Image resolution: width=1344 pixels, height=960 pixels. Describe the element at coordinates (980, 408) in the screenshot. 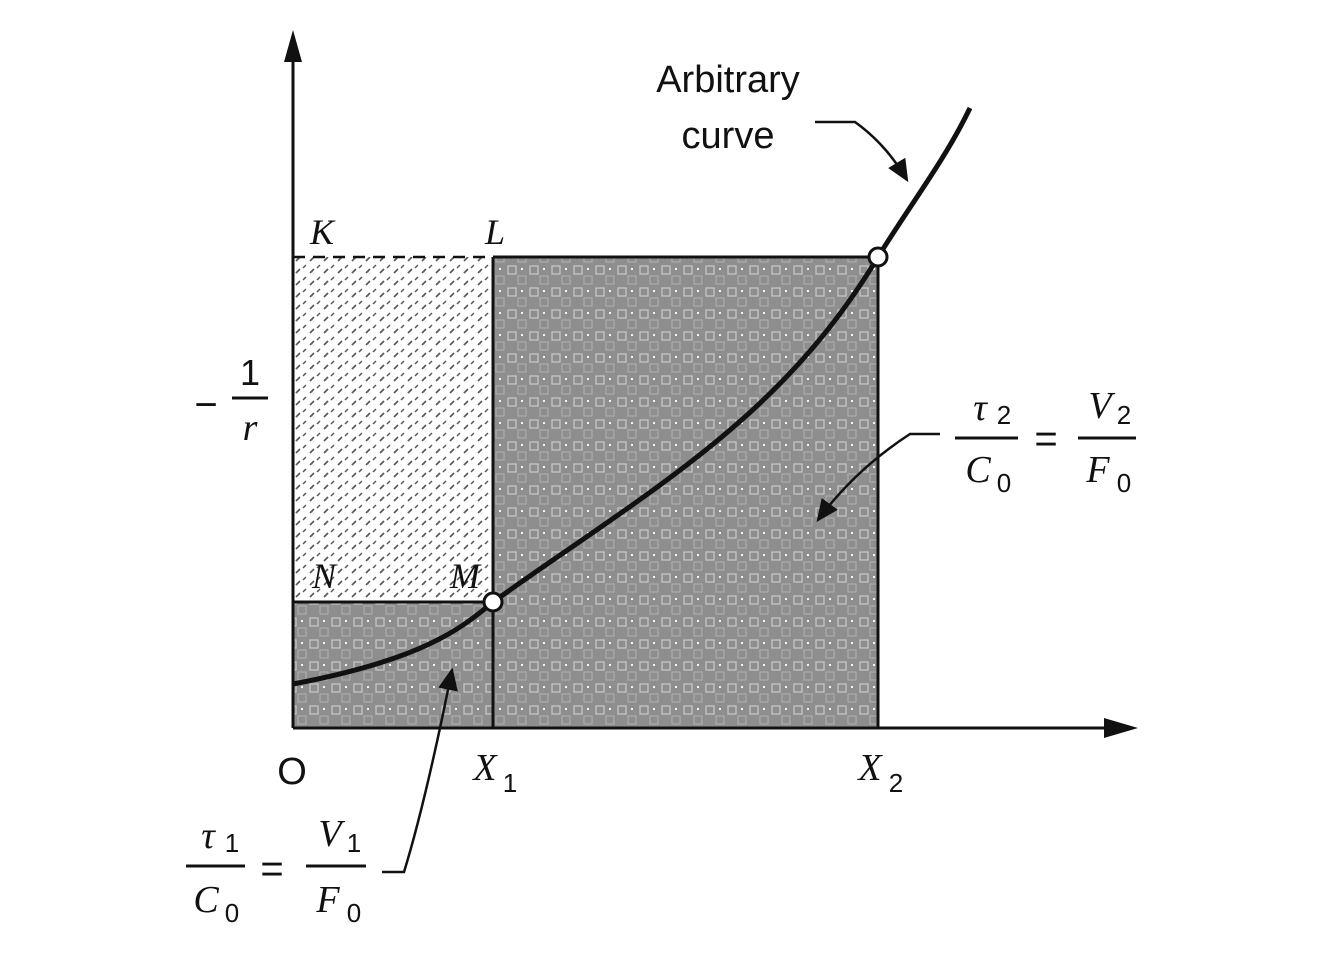

I see `eq2-tau: τ` at that location.